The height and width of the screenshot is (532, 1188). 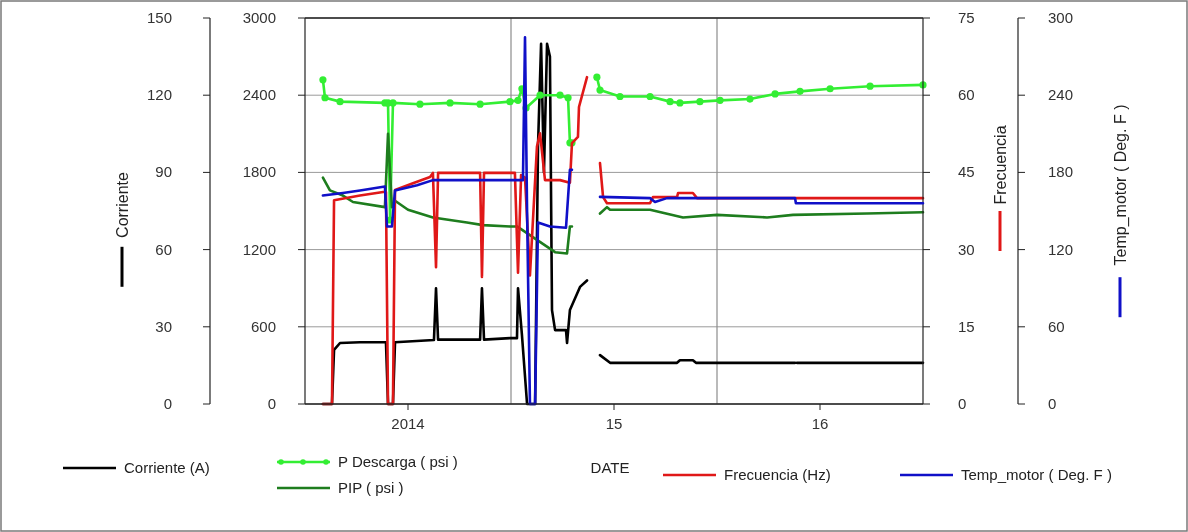 I want to click on legend-label: PIP ( psi ), so click(x=371, y=487).